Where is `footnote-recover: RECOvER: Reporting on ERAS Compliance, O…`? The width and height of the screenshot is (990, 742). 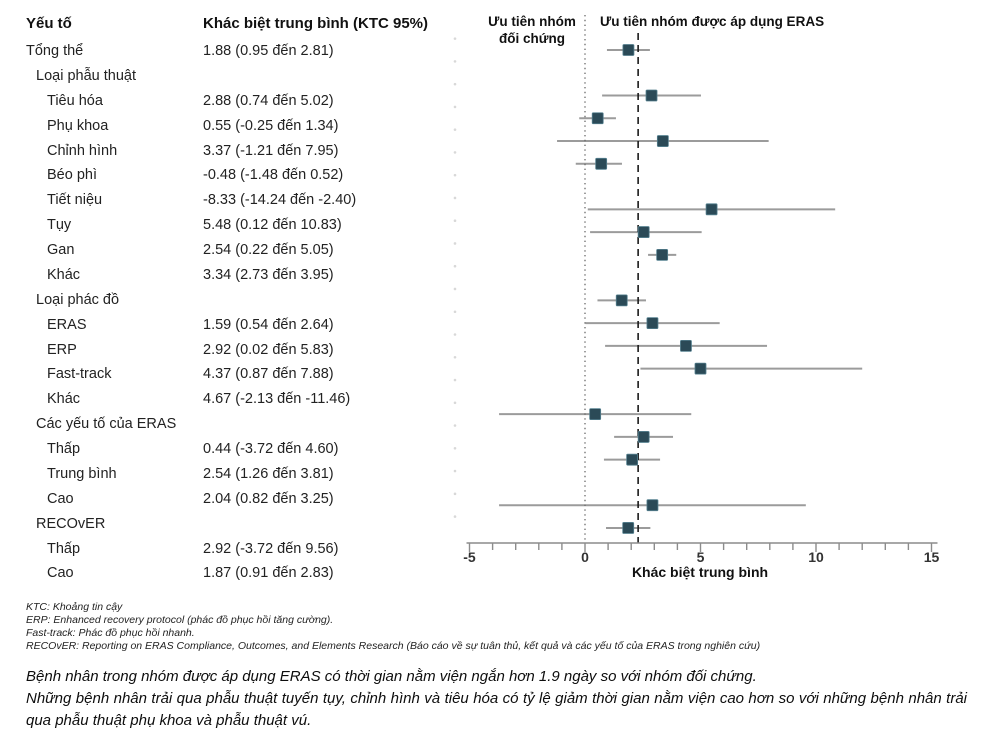
footnote-recover: RECOvER: Reporting on ERAS Compliance, O… is located at coordinates (393, 646).